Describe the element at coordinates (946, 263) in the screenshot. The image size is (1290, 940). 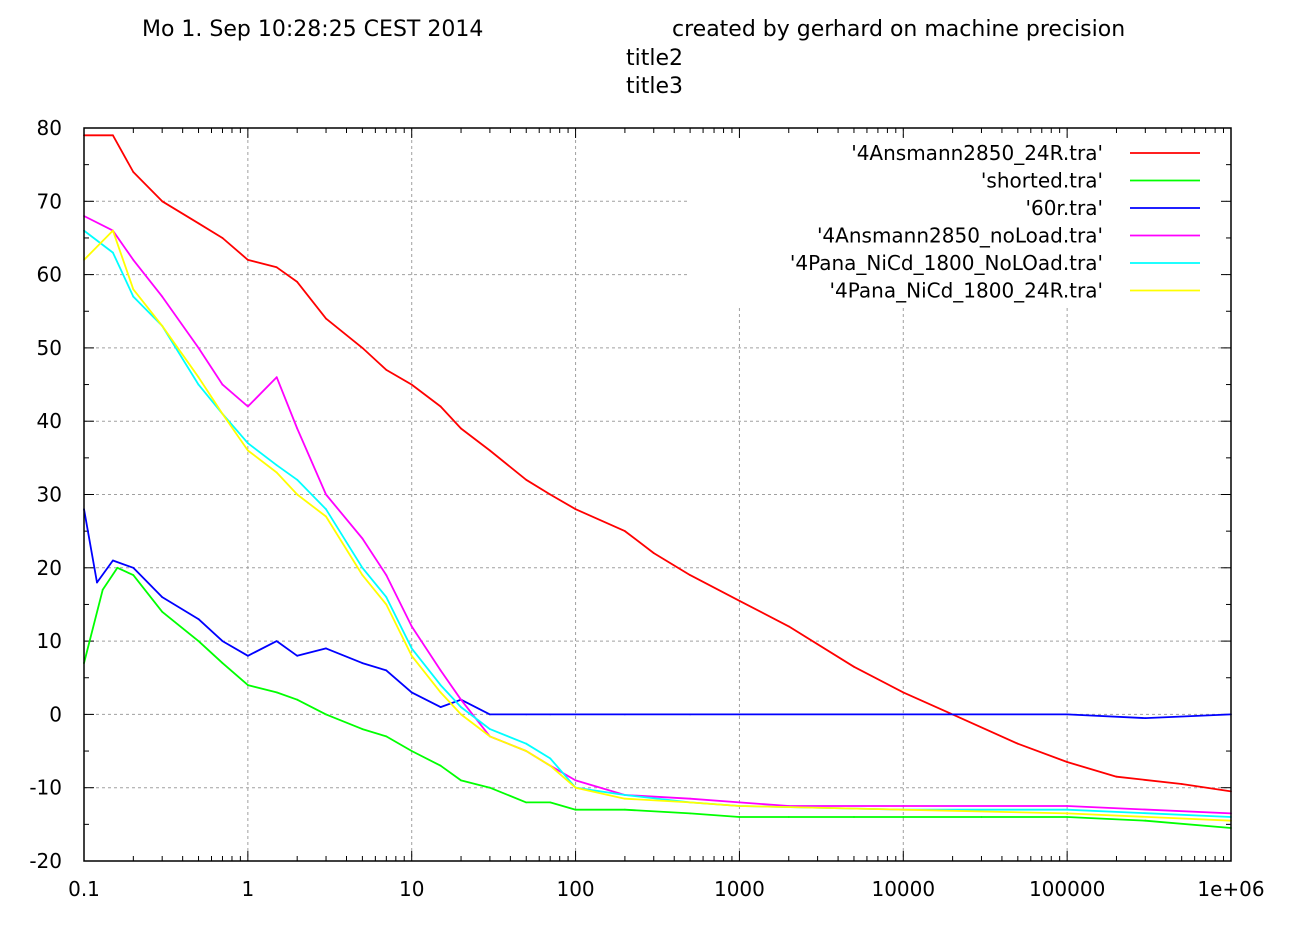
I see `legend-label: '4Pana_NiCd_1800_NoLOad.tra'` at that location.